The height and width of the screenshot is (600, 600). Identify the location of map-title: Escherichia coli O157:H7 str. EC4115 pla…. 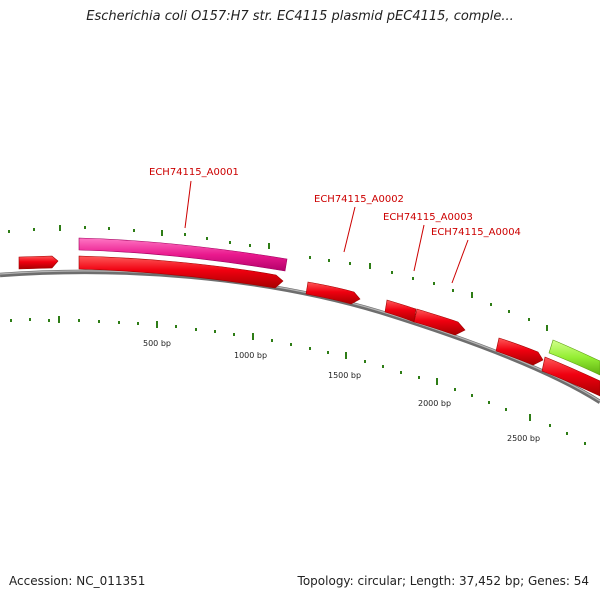
(300, 16).